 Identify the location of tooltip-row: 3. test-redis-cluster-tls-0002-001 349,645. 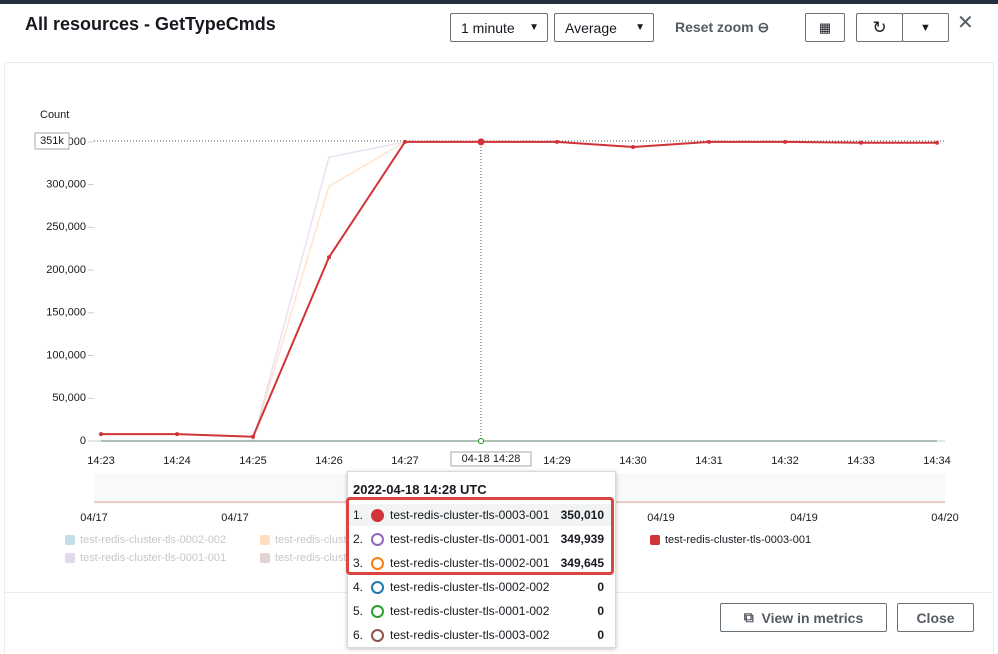
(481, 563).